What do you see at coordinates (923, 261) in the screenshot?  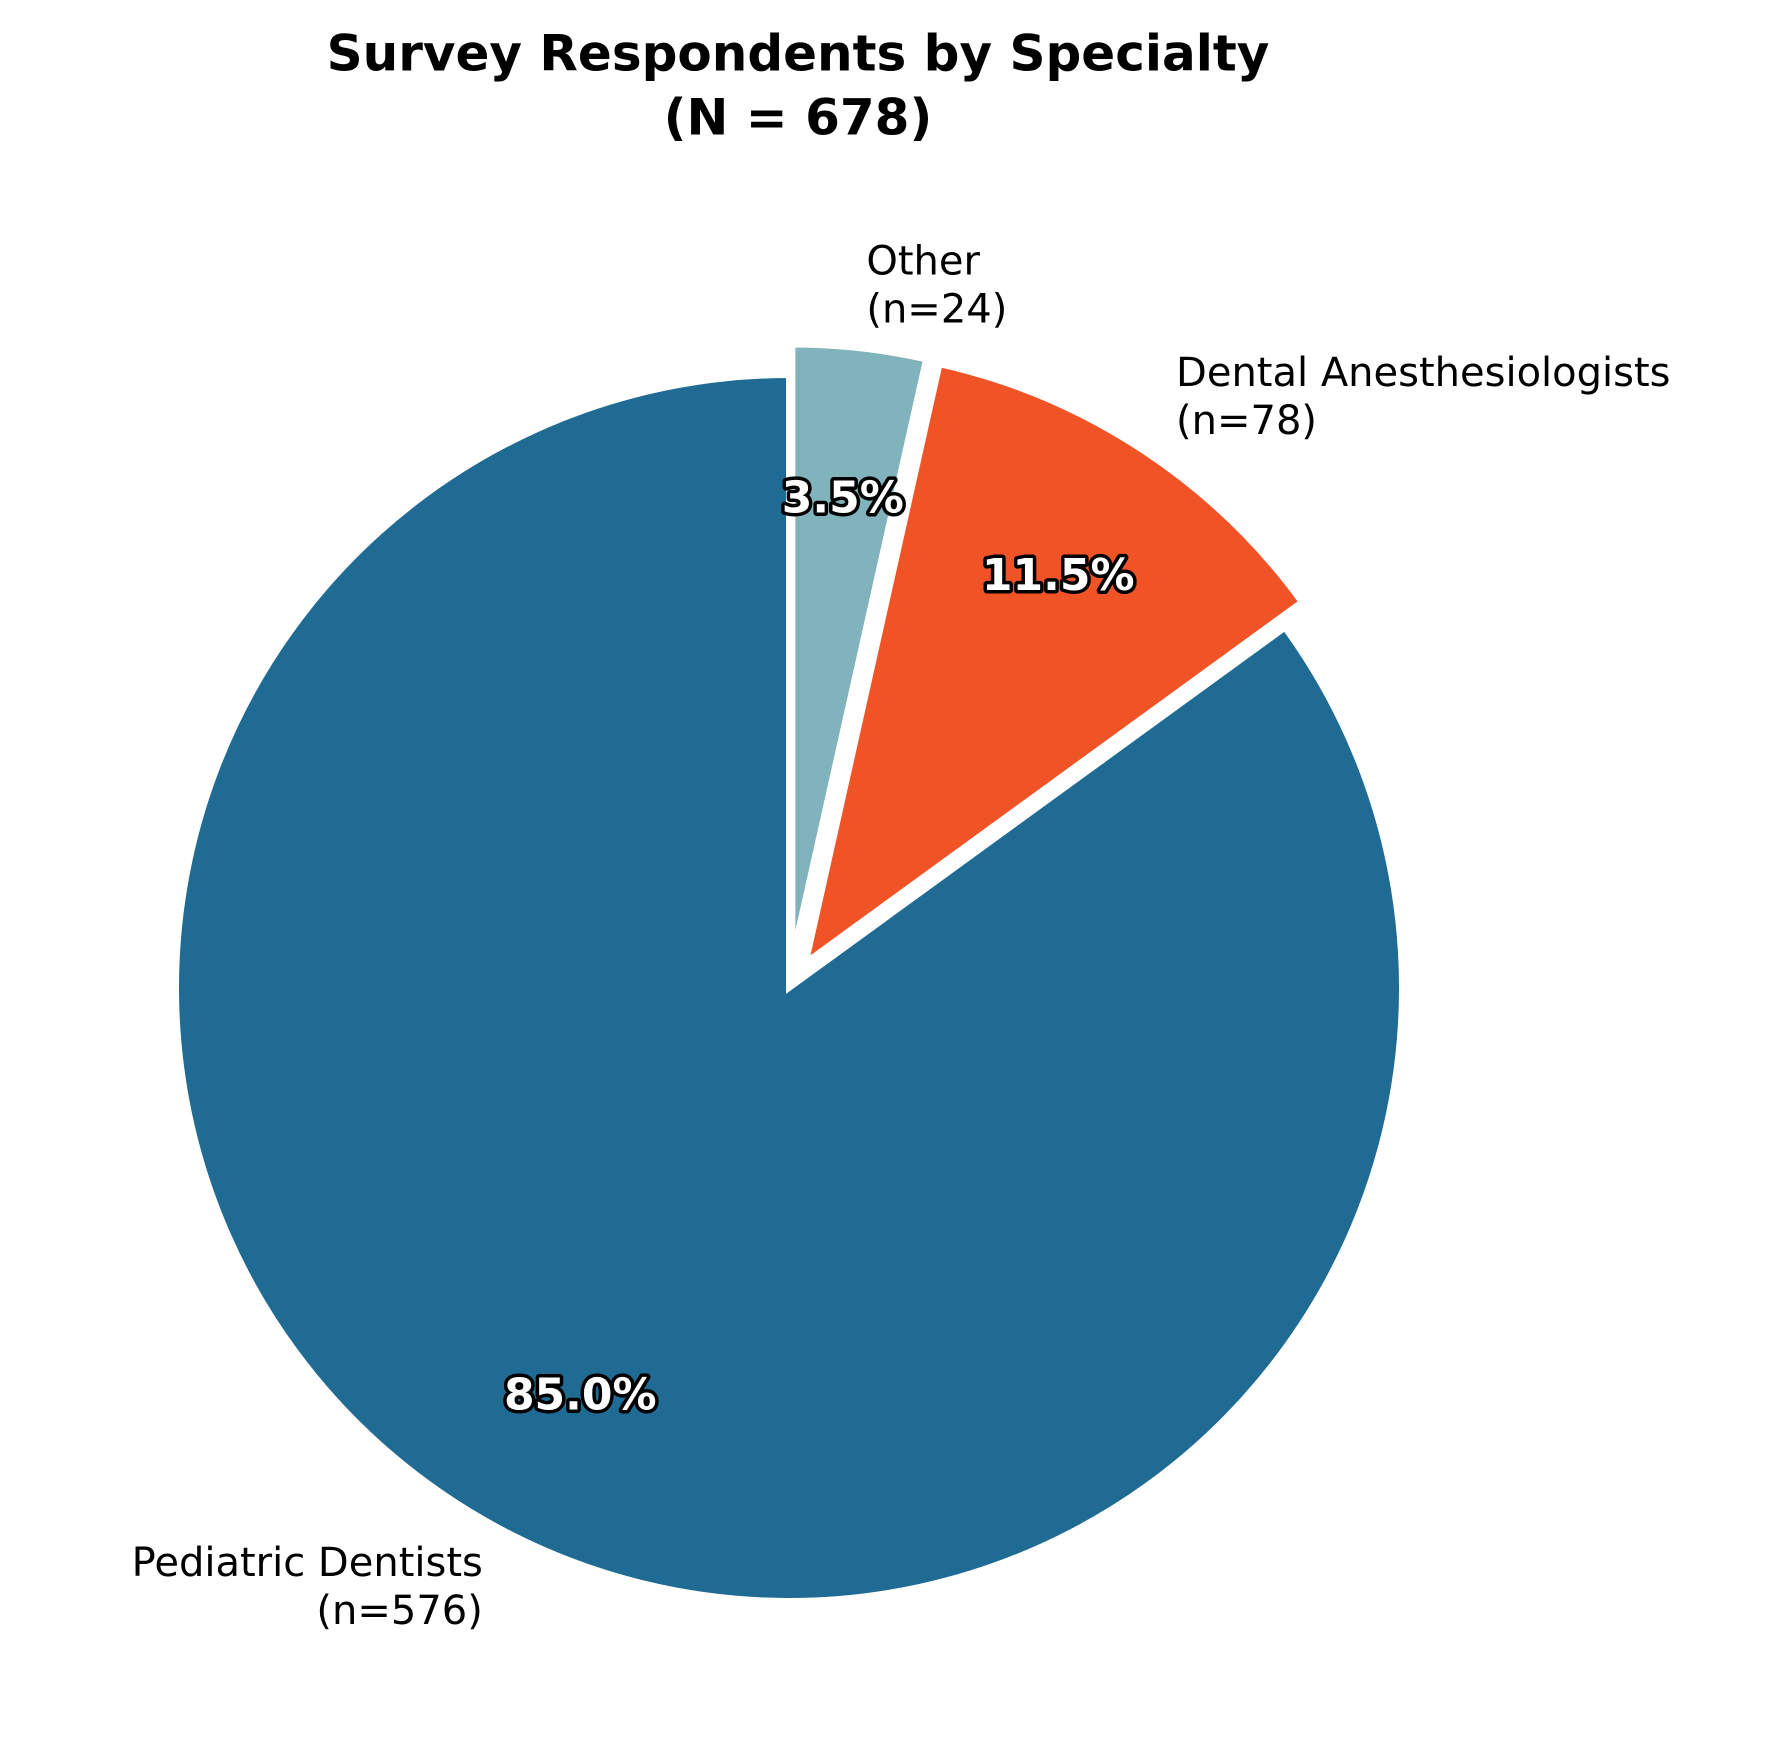 I see `category-label: Other` at bounding box center [923, 261].